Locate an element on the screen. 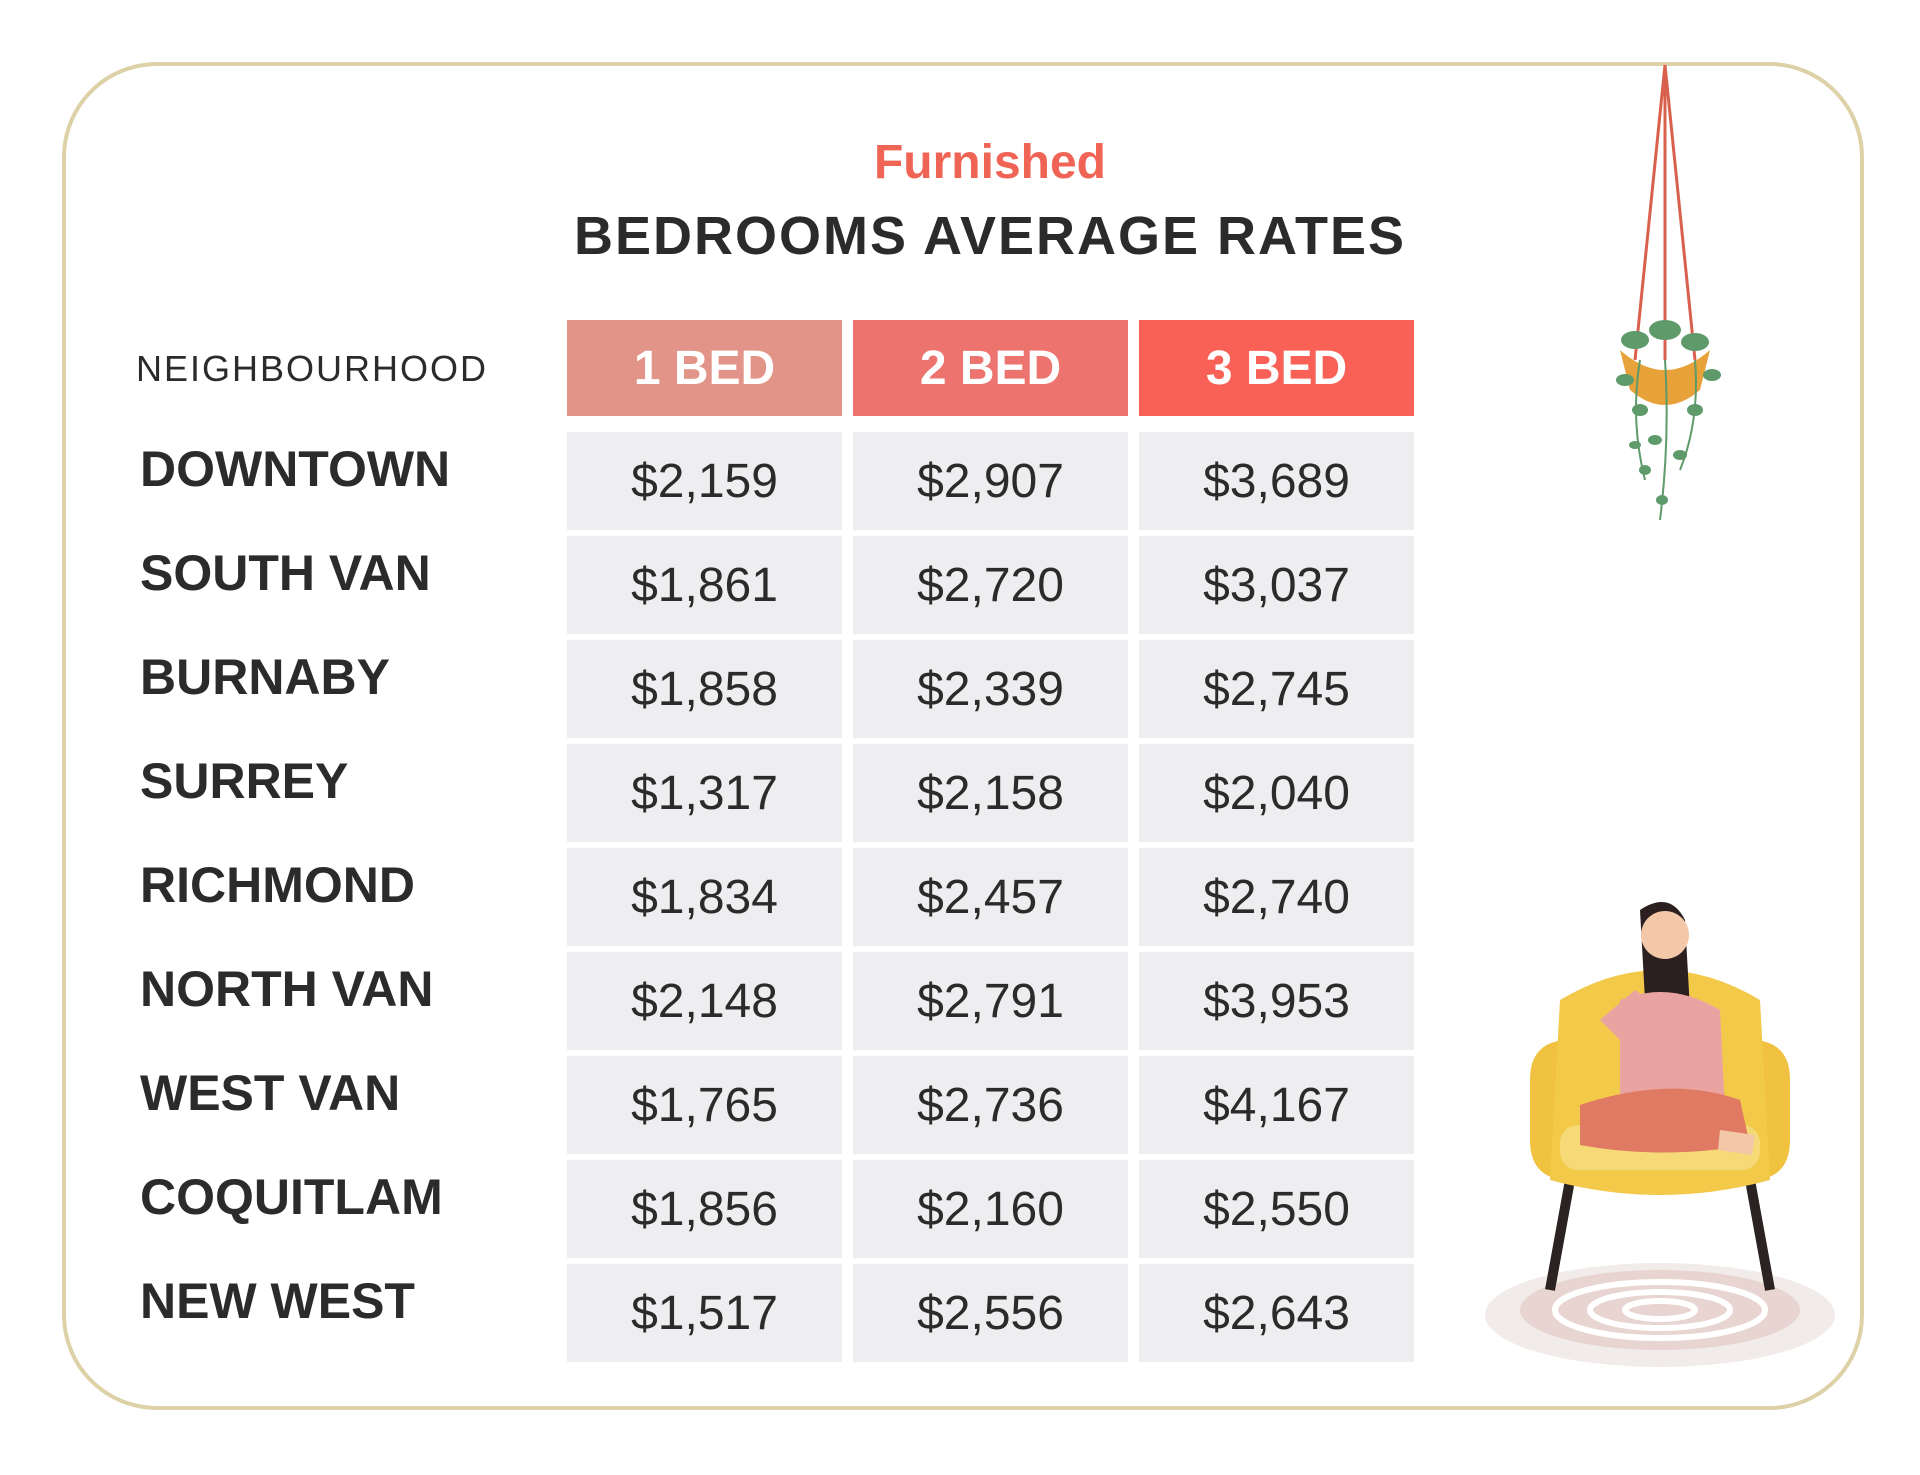  woman-in-armchair-icon is located at coordinates (1660, 1134).